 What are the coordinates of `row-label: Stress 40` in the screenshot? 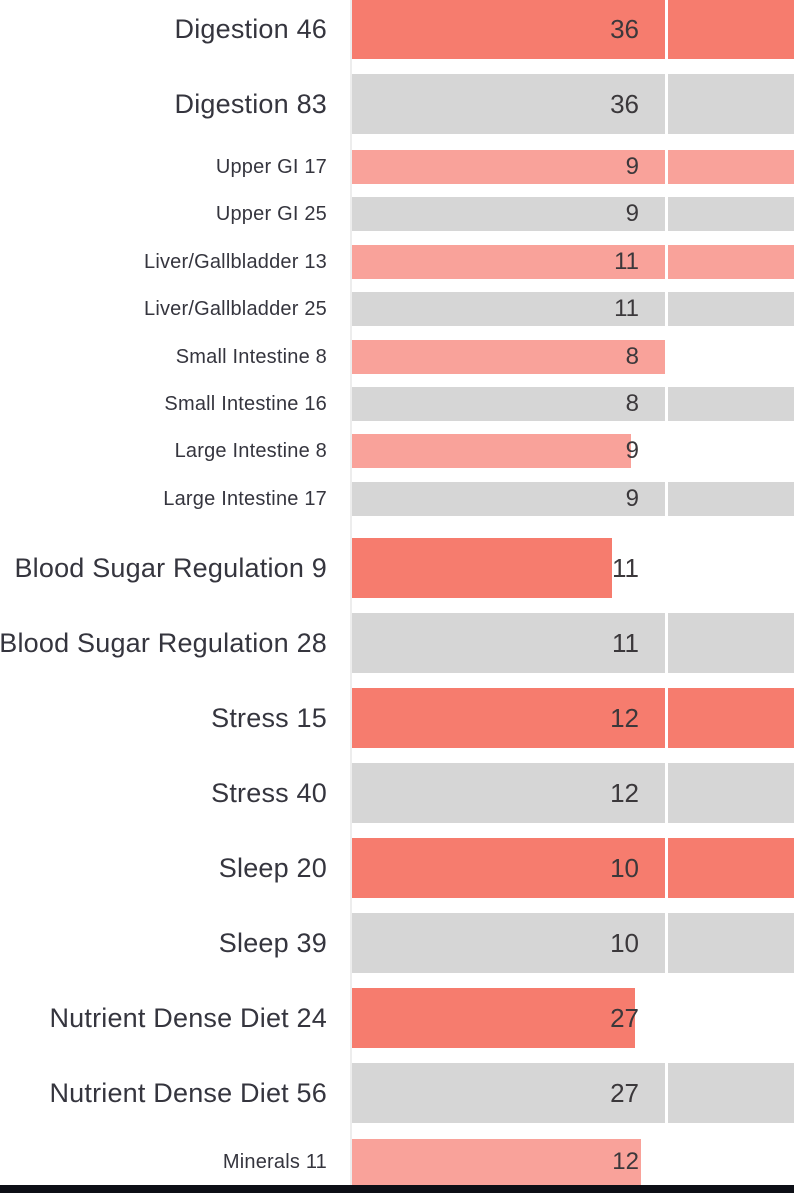 It's located at (269, 792).